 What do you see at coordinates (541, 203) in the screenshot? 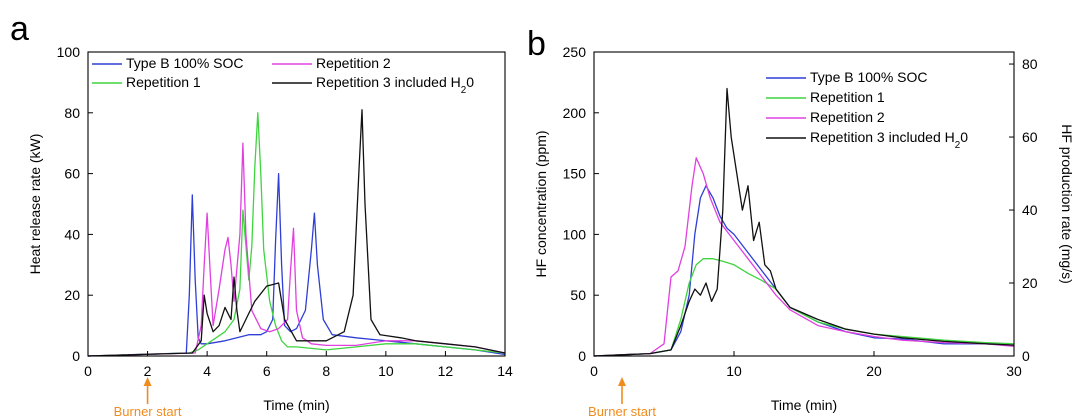
I see `y-axis-label: HF concentration (ppm)` at bounding box center [541, 203].